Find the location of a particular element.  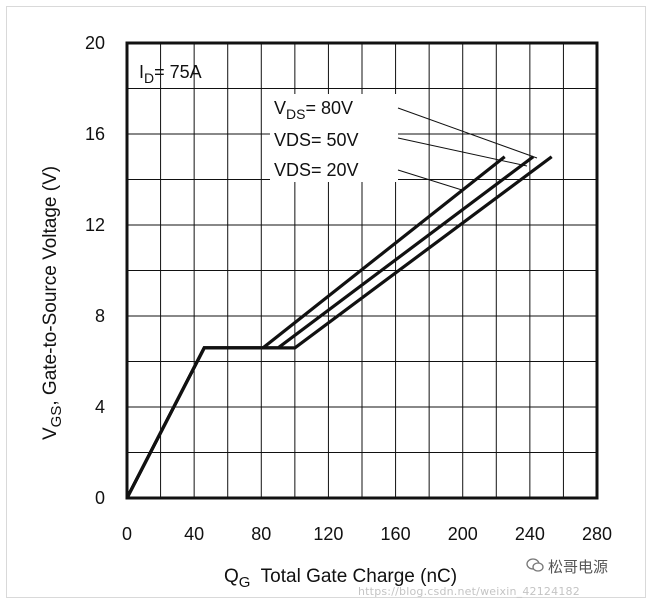

y-axis-title: VGS, Gate-to-Source Voltage (V) is located at coordinates (52, 303).